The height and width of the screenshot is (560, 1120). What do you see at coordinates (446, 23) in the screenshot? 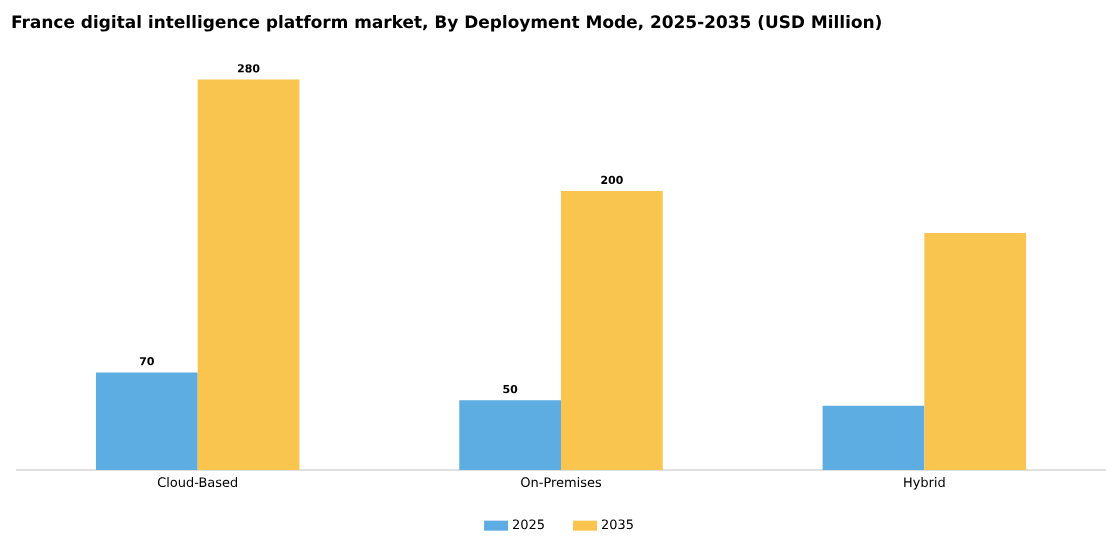
I see `chart-title: France digital intelligence platform market, By Deployment Mode, 2025-2035 (USD Million)` at bounding box center [446, 23].